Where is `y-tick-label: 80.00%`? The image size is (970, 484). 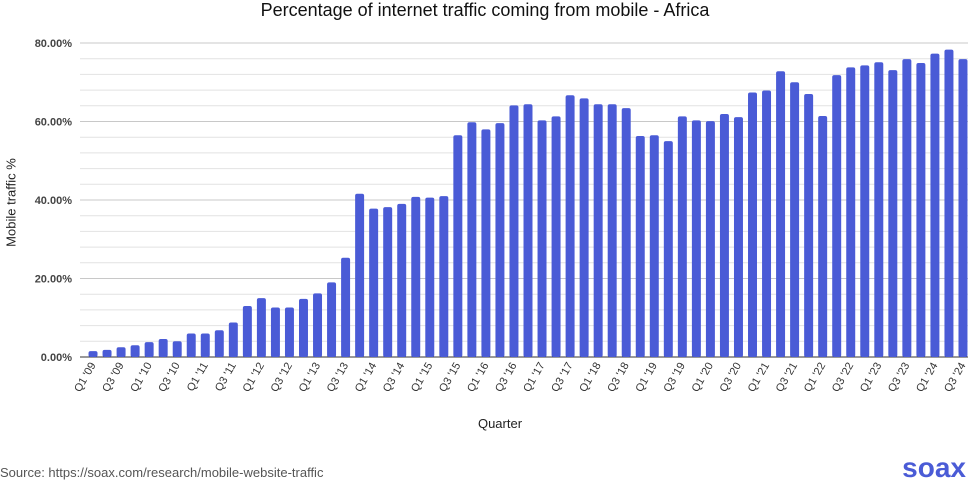
y-tick-label: 80.00% is located at coordinates (54, 44).